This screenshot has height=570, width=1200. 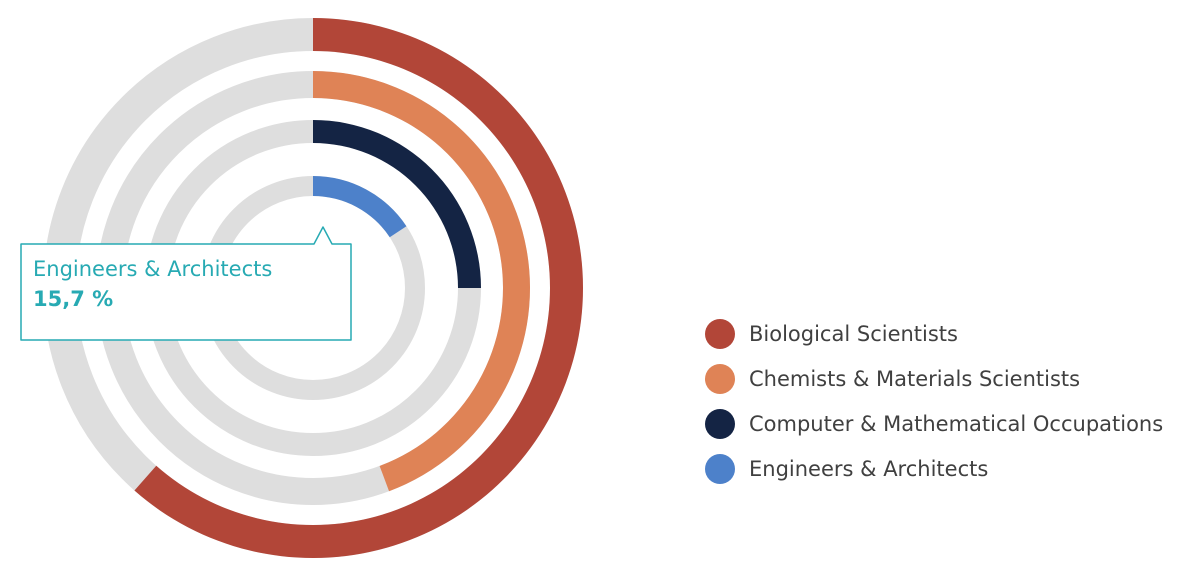 What do you see at coordinates (153, 269) in the screenshot?
I see `tooltip-series-name: Engineers & Architects` at bounding box center [153, 269].